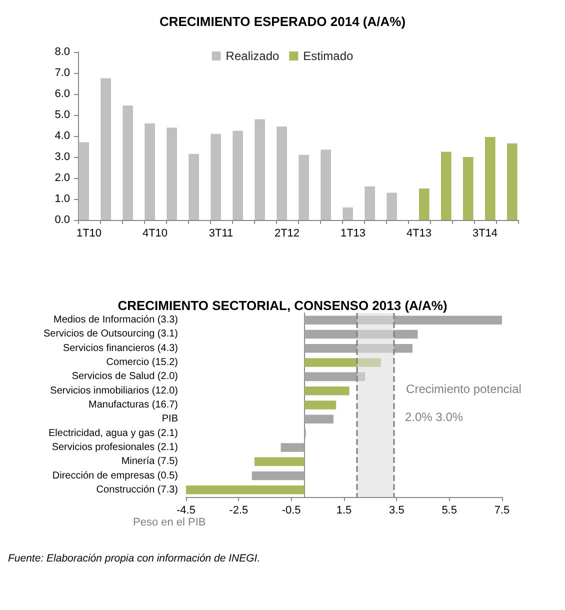  What do you see at coordinates (396, 510) in the screenshot?
I see `x-tick-label: 3.5` at bounding box center [396, 510].